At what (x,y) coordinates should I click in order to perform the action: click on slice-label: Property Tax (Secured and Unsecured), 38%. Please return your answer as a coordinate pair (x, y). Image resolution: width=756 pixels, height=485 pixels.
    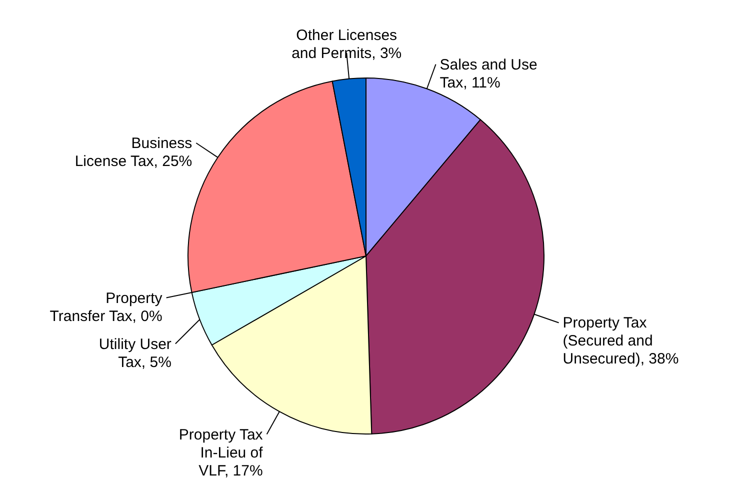
    Looking at the image, I should click on (620, 341).